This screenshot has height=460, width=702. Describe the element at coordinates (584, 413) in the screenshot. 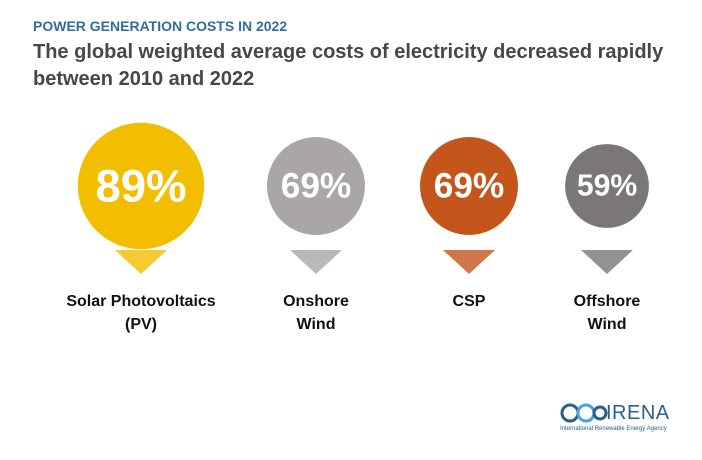

I see `logo-mark` at that location.